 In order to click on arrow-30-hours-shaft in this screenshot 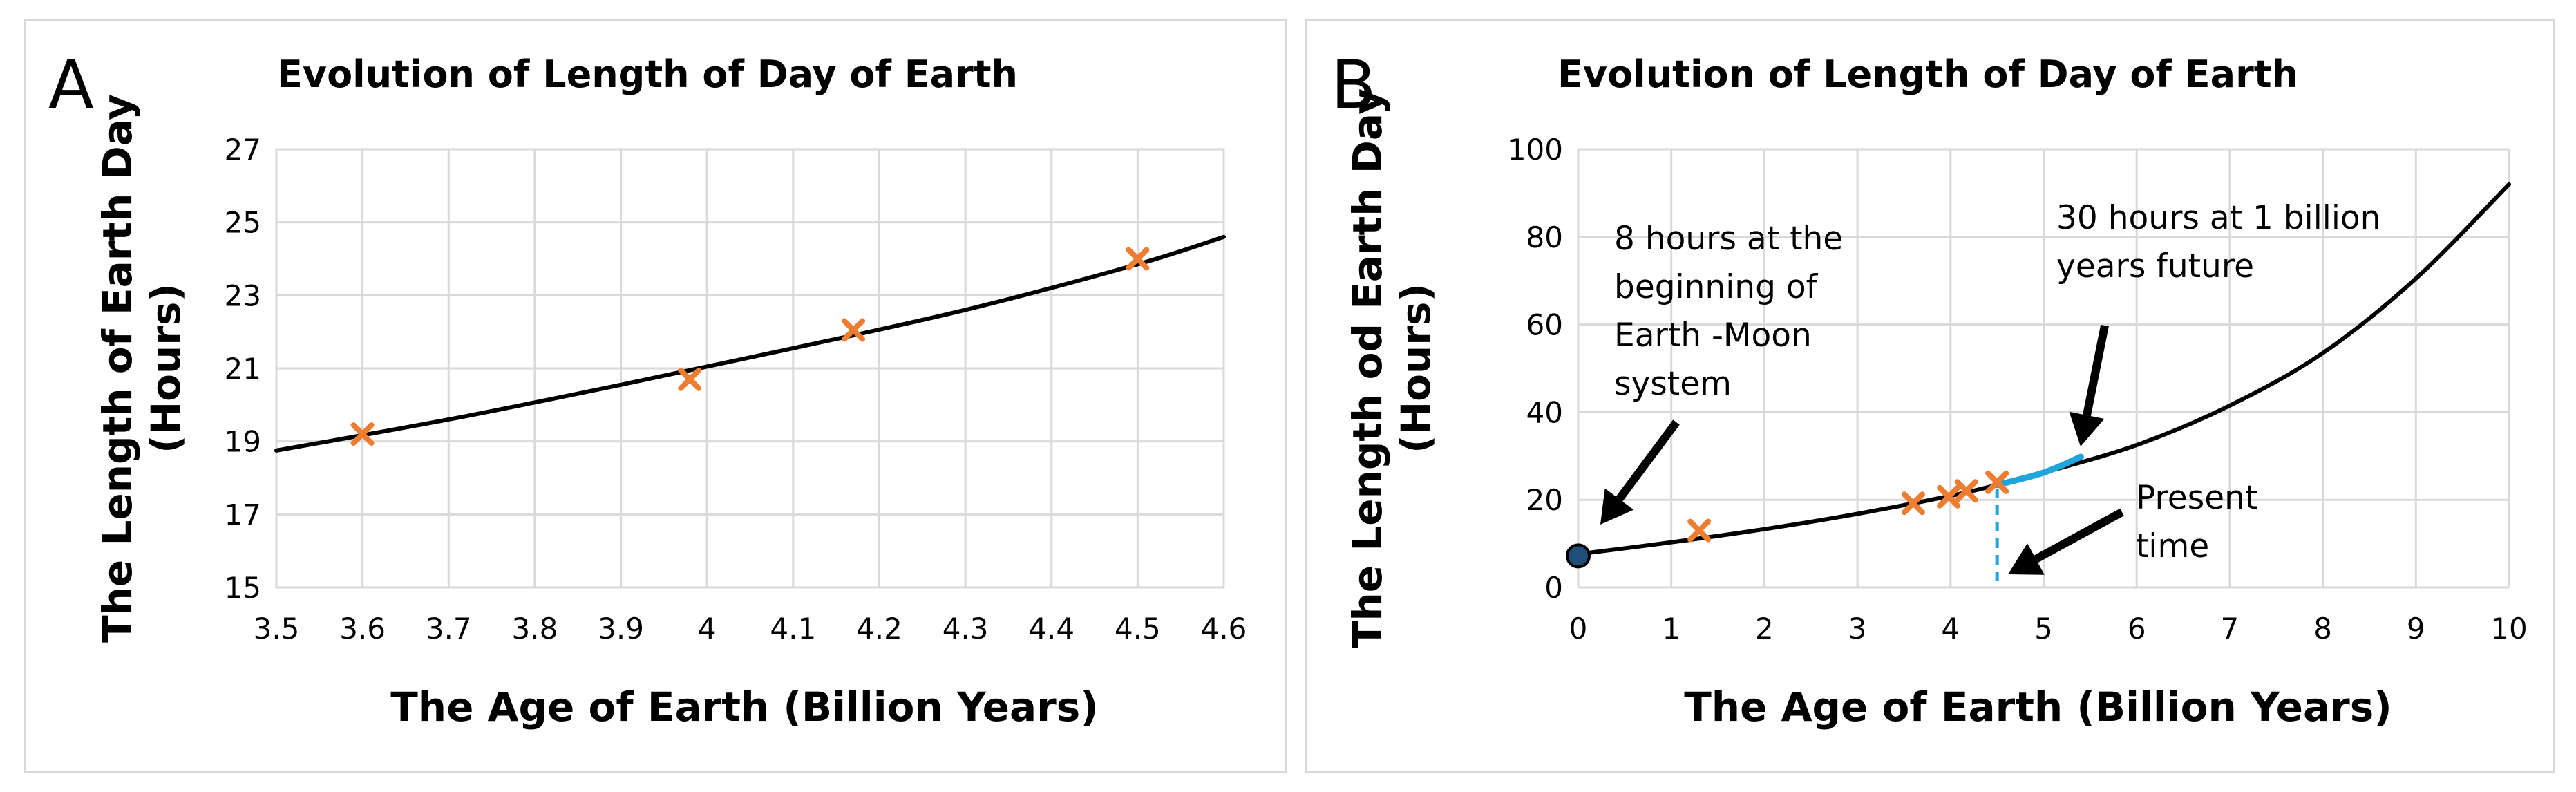, I will do `click(2096, 370)`.